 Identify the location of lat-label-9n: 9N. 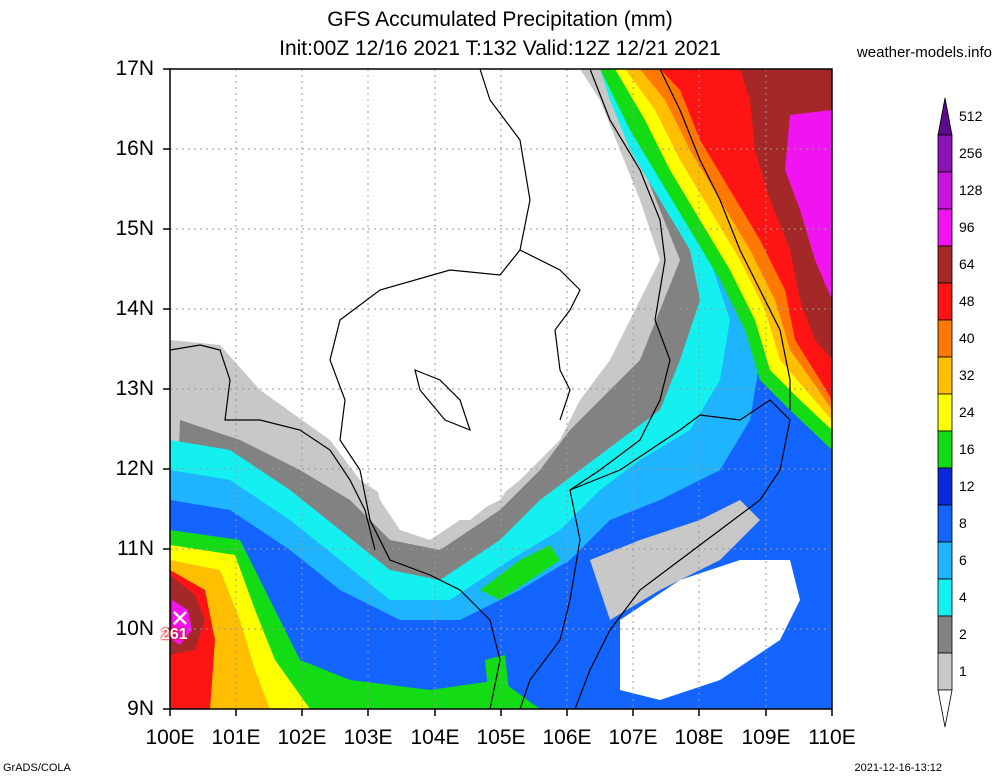
(140, 708).